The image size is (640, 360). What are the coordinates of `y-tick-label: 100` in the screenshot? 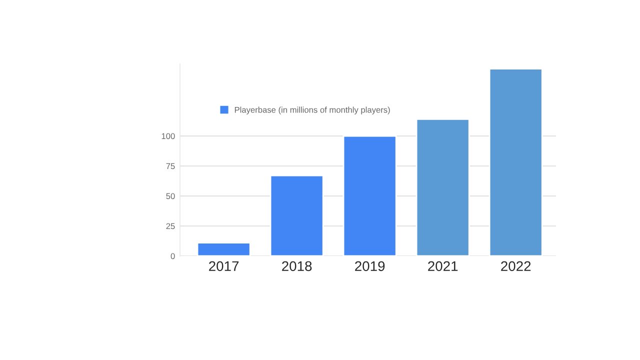 It's located at (168, 136).